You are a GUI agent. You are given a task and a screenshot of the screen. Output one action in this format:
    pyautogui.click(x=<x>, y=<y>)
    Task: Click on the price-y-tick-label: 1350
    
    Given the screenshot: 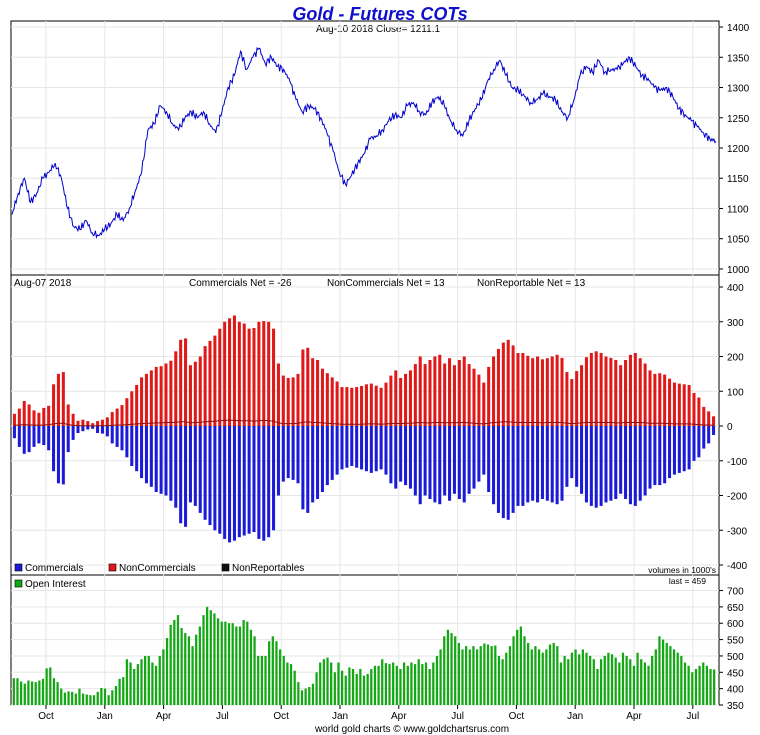 What is the action you would take?
    pyautogui.click(x=738, y=58)
    